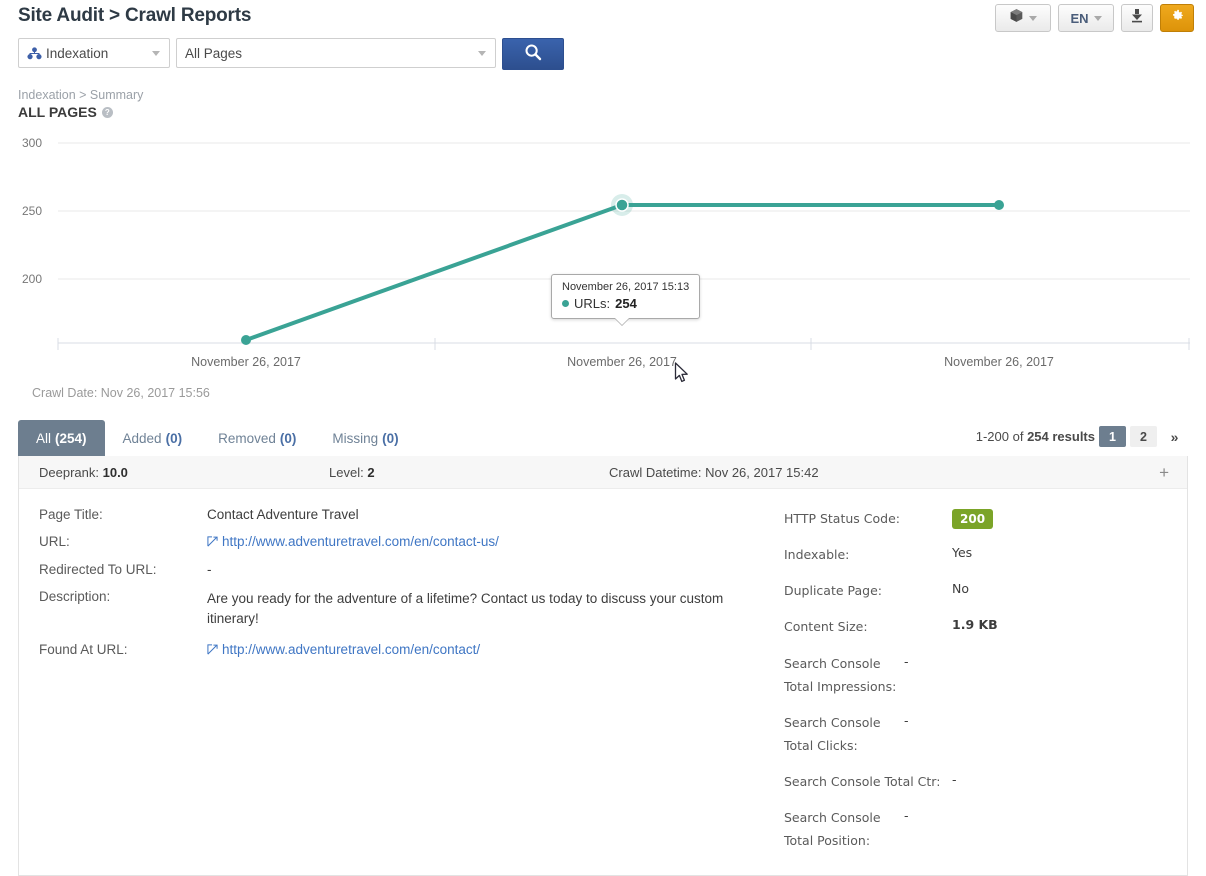  I want to click on cube-icon, so click(1016, 18).